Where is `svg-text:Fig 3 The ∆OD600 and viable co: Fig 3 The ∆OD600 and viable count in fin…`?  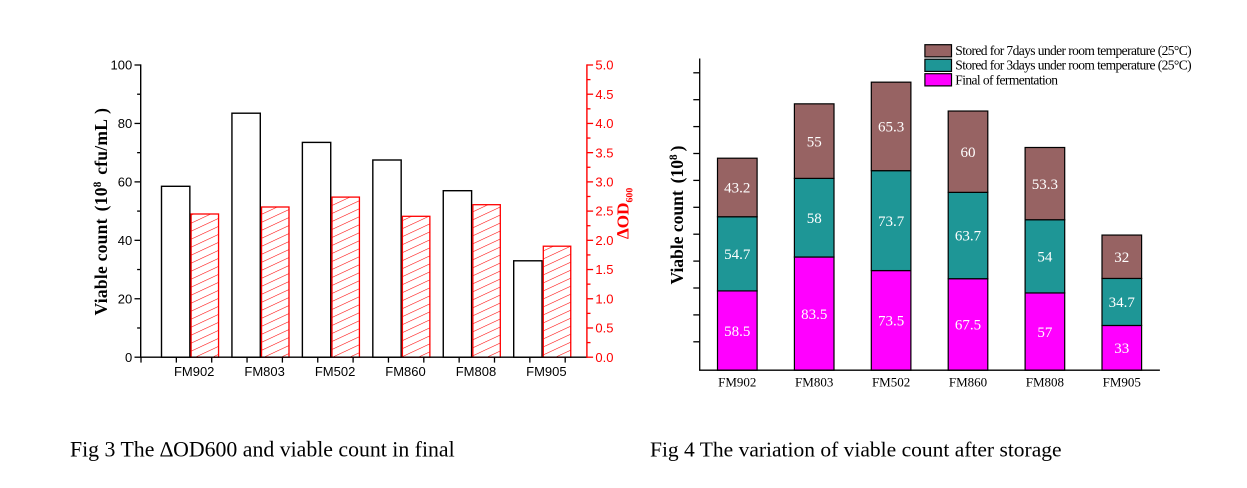
svg-text:Fig 3 The ∆OD600 and viable co: Fig 3 The ∆OD600 and viable count in fin… is located at coordinates (262, 449).